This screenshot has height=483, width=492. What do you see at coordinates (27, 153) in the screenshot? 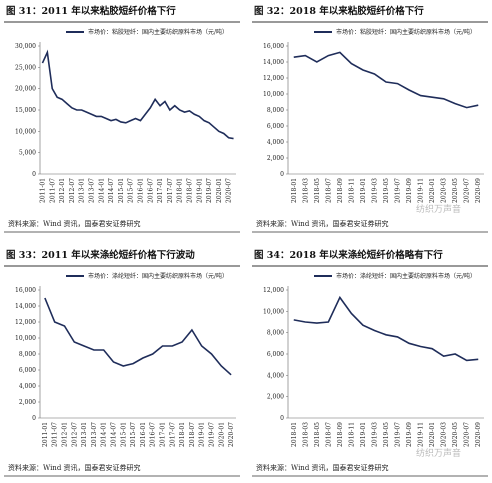
I see `y-tick-label: 5,000` at bounding box center [27, 153].